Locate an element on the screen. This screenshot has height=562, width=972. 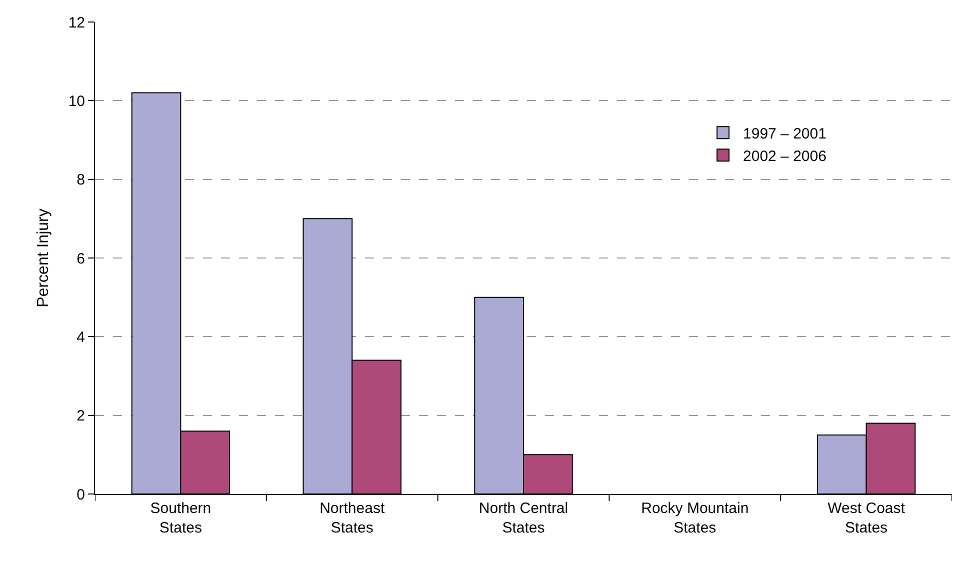
legend-label: 1997 – 2001 is located at coordinates (784, 134).